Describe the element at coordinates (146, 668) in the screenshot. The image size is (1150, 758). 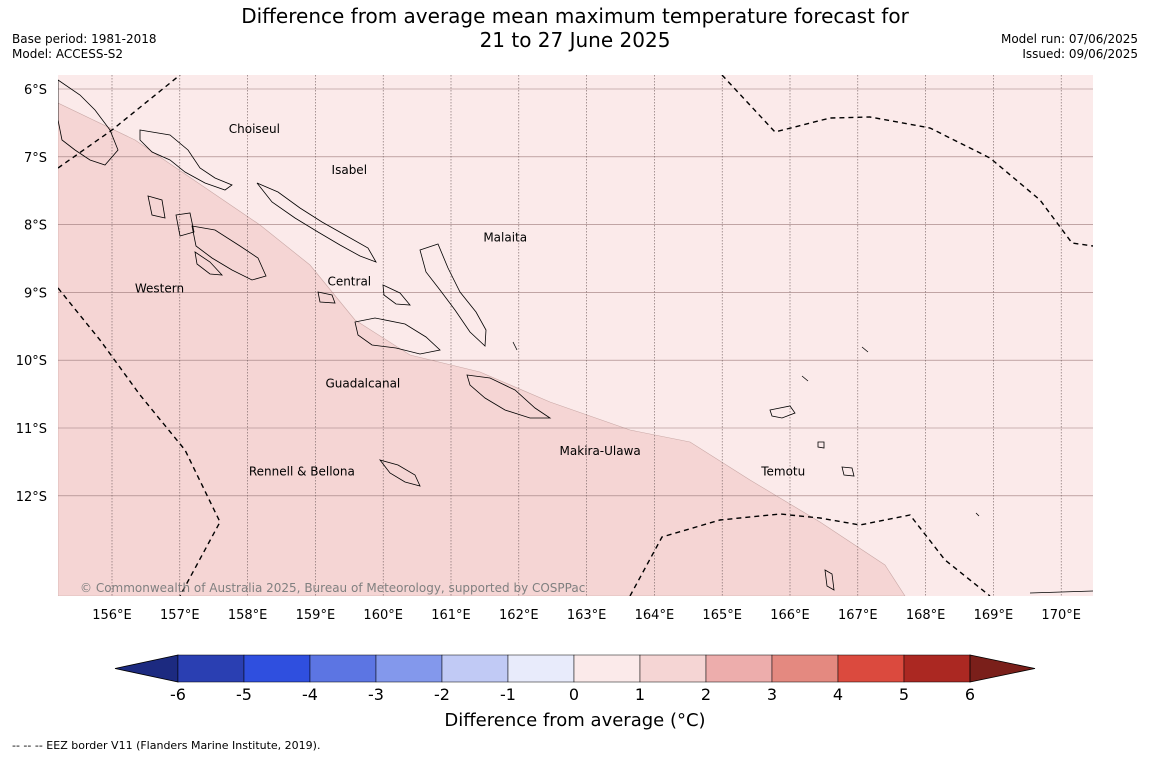
I see `colorbar-low-extend` at that location.